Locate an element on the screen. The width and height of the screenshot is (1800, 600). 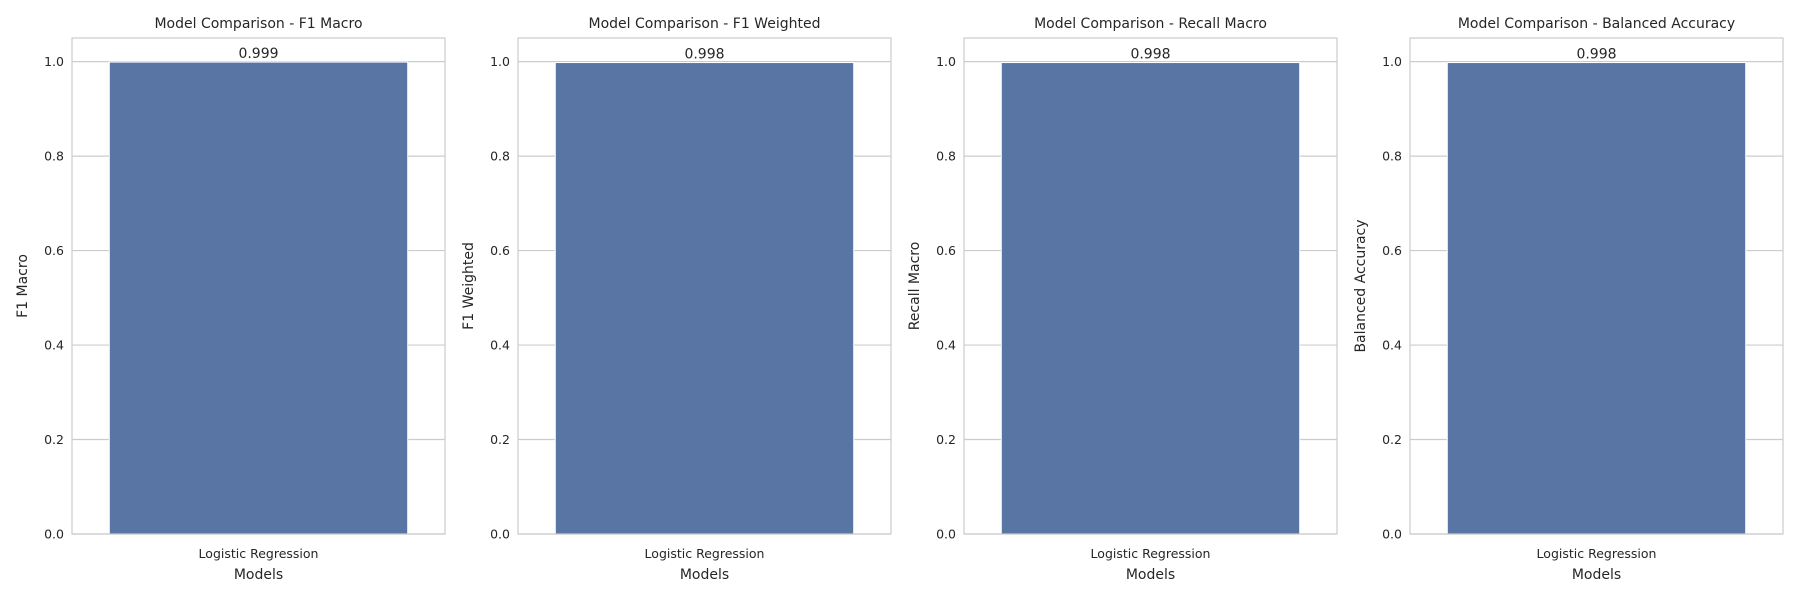
chart-title: Model Comparison - Balanced Accuracy is located at coordinates (1596, 24).